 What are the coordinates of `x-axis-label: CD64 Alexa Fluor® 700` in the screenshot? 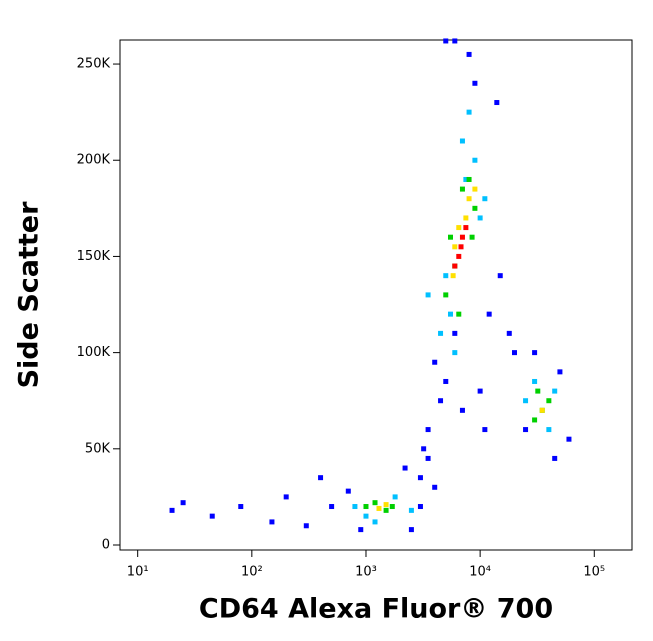 It's located at (376, 609).